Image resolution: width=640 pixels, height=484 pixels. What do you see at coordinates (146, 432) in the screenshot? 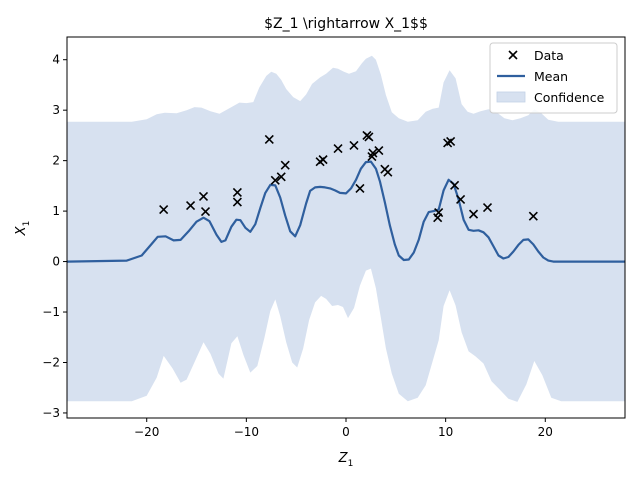
I see `x-tick-label: −20` at bounding box center [146, 432].